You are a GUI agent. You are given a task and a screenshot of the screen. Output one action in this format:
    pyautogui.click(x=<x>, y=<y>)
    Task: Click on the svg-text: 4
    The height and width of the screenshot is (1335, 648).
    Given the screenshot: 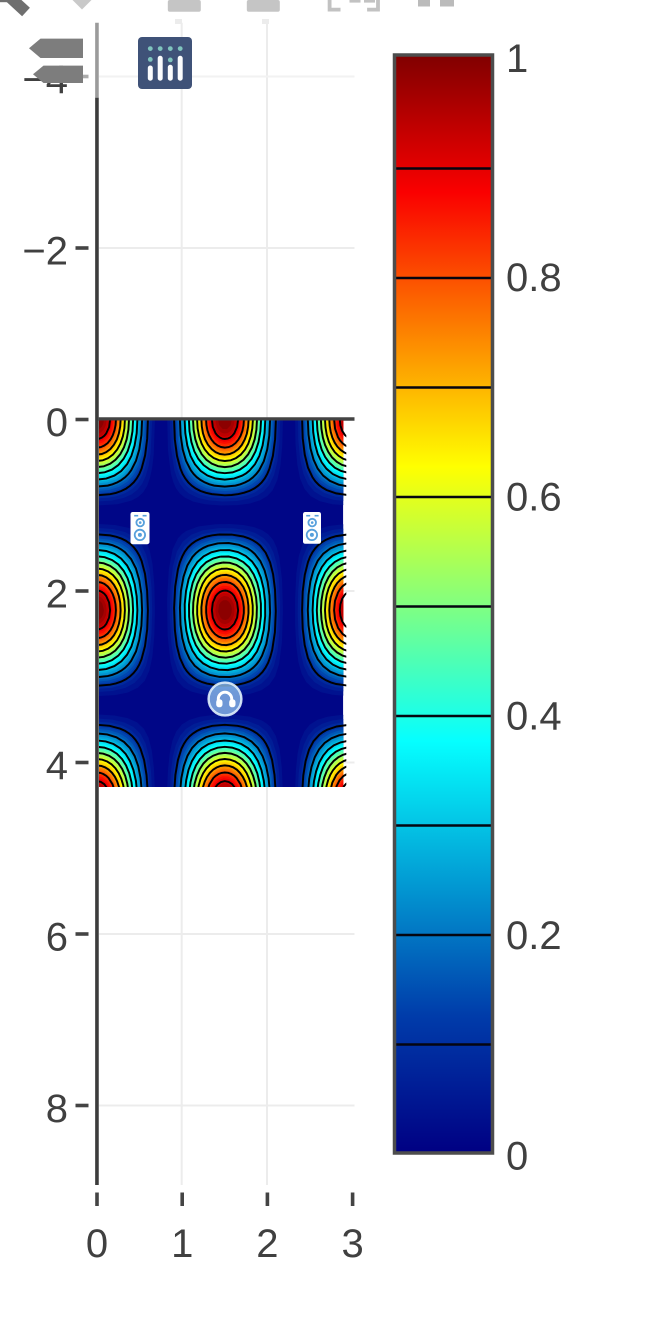 What is the action you would take?
    pyautogui.click(x=57, y=766)
    